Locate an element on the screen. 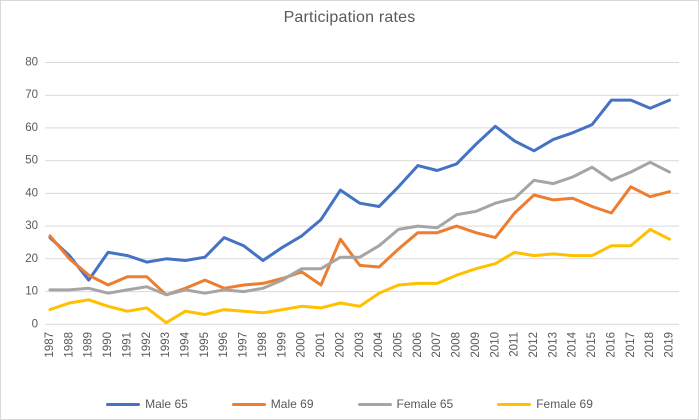  x-axis-tick-label: 1998 is located at coordinates (263, 345).